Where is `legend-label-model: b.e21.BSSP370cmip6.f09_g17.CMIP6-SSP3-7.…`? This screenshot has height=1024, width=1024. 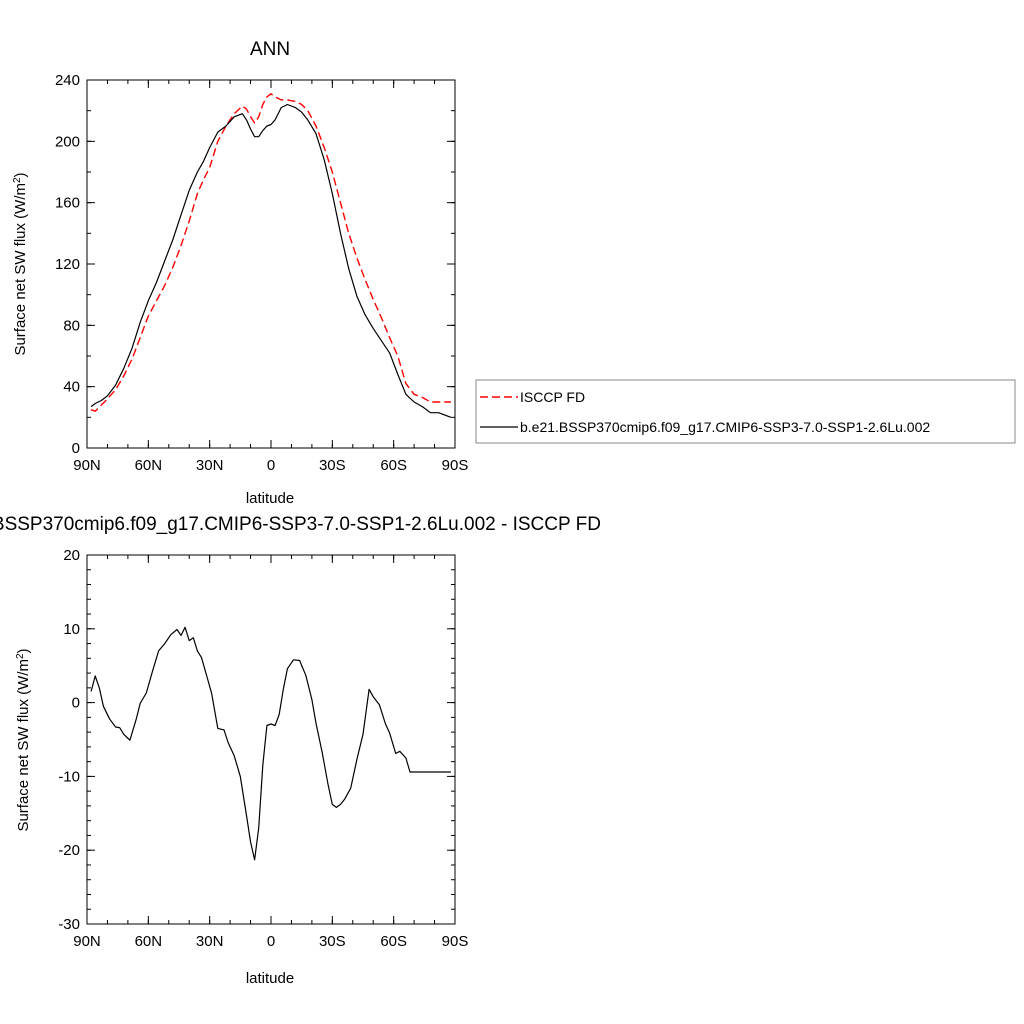
legend-label-model: b.e21.BSSP370cmip6.f09_g17.CMIP6-SSP3-7.… is located at coordinates (725, 427).